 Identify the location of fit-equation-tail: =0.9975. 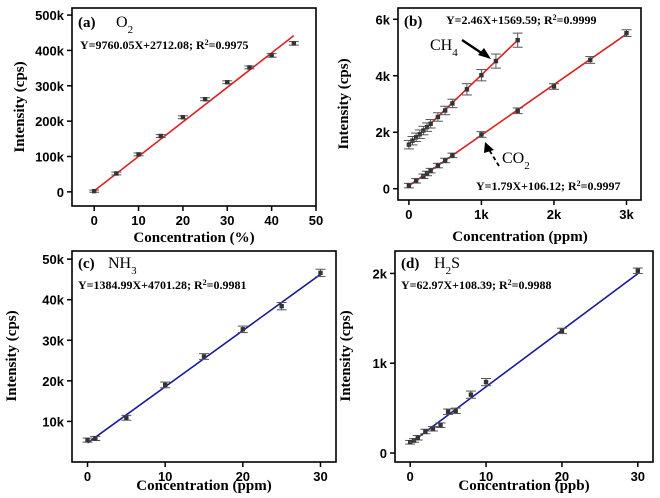
(229, 45).